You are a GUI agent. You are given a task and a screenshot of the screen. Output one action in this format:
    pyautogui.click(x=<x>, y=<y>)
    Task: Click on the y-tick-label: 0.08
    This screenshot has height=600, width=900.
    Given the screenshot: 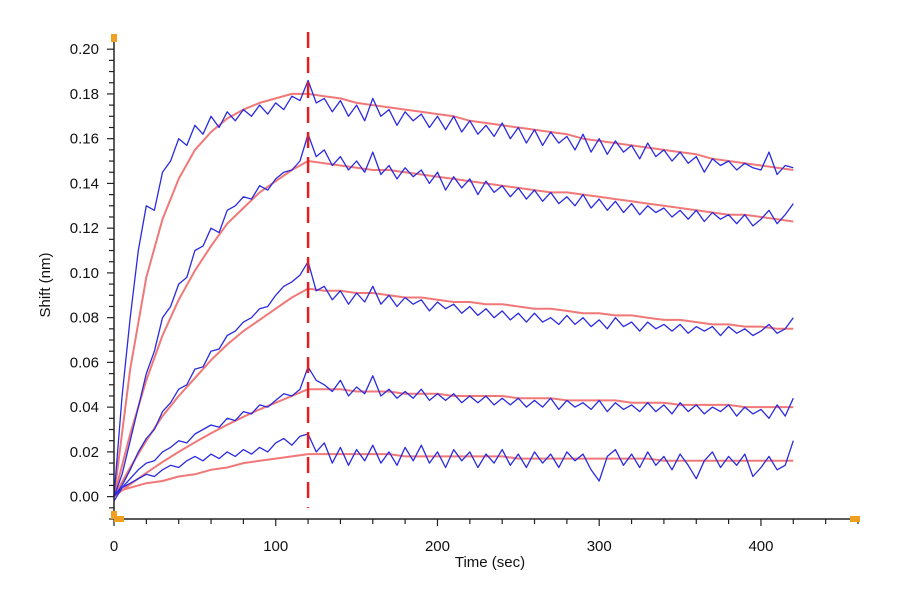 What is the action you would take?
    pyautogui.click(x=84, y=318)
    